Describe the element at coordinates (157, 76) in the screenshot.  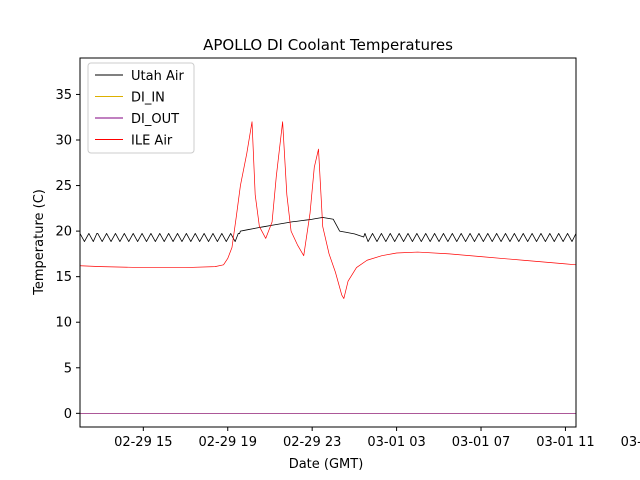
I see `legend-label-utah-air: Utah Air` at that location.